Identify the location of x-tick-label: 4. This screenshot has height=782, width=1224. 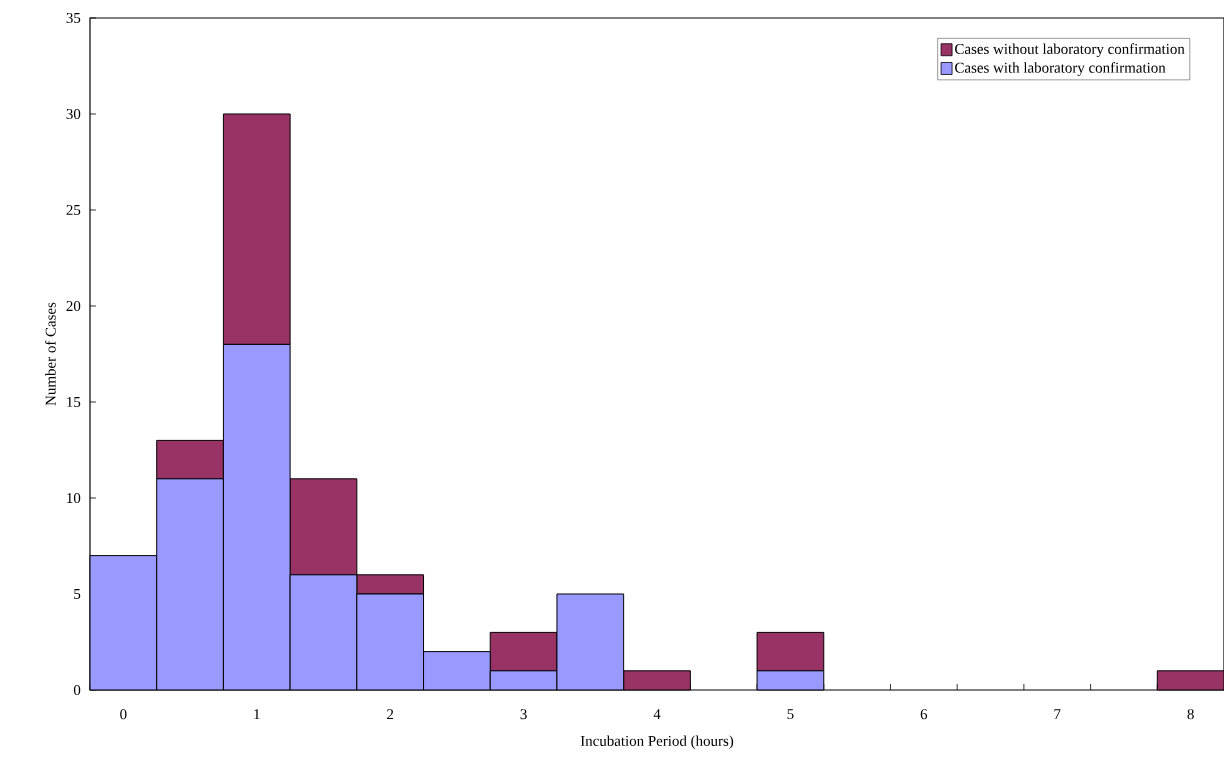
(657, 714).